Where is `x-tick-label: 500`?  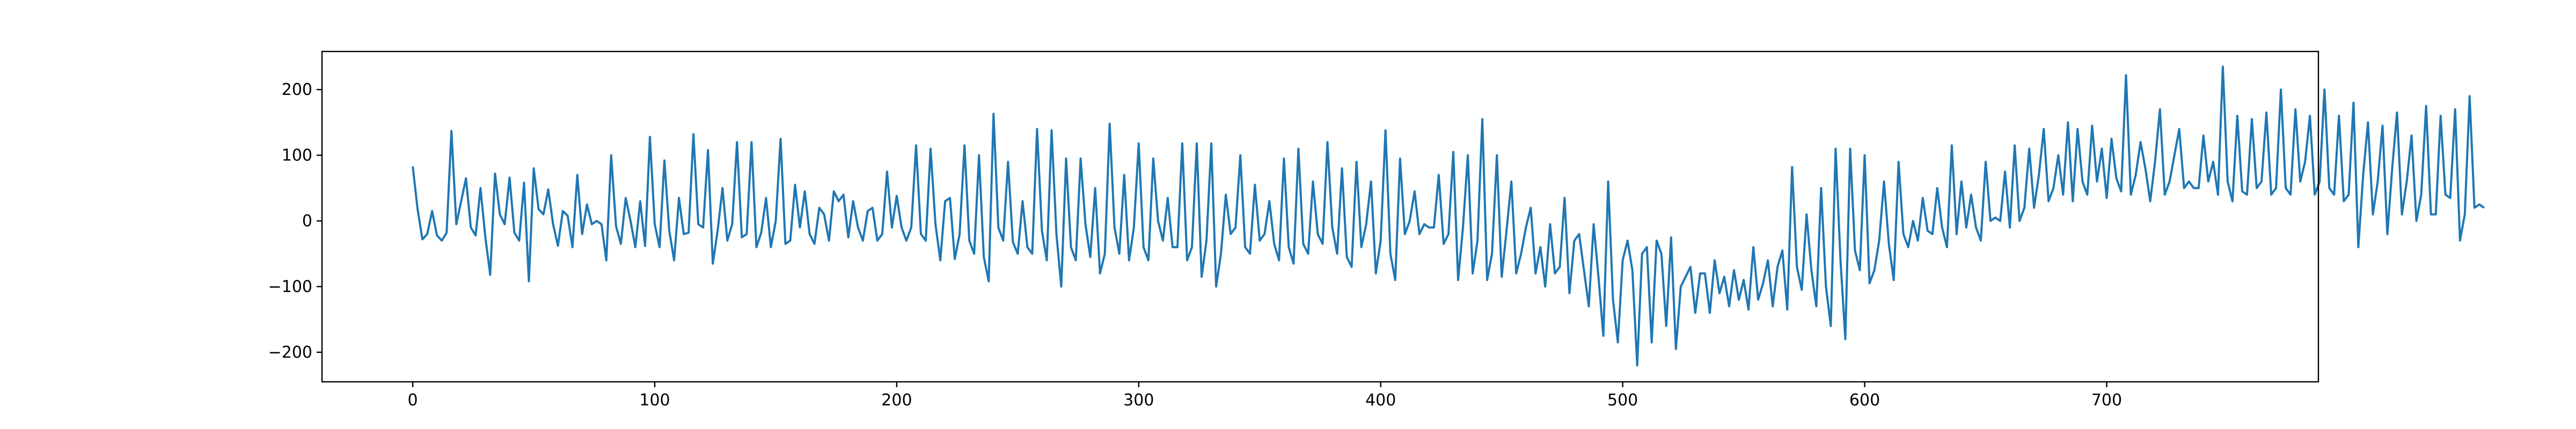
x-tick-label: 500 is located at coordinates (1622, 400).